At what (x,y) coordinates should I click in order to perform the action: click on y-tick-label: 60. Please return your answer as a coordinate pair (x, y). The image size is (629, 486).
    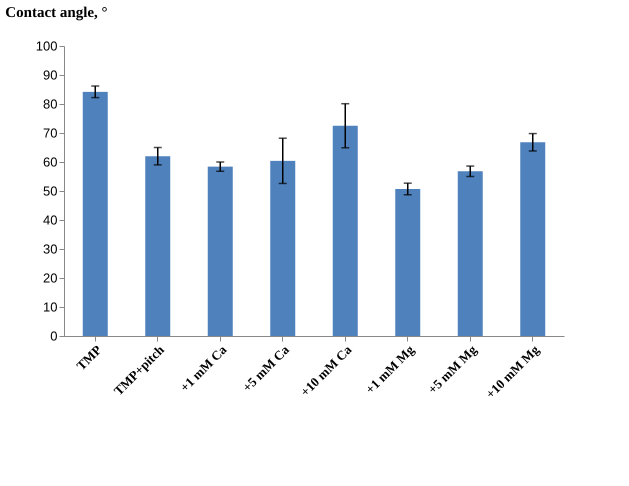
    Looking at the image, I should click on (50, 162).